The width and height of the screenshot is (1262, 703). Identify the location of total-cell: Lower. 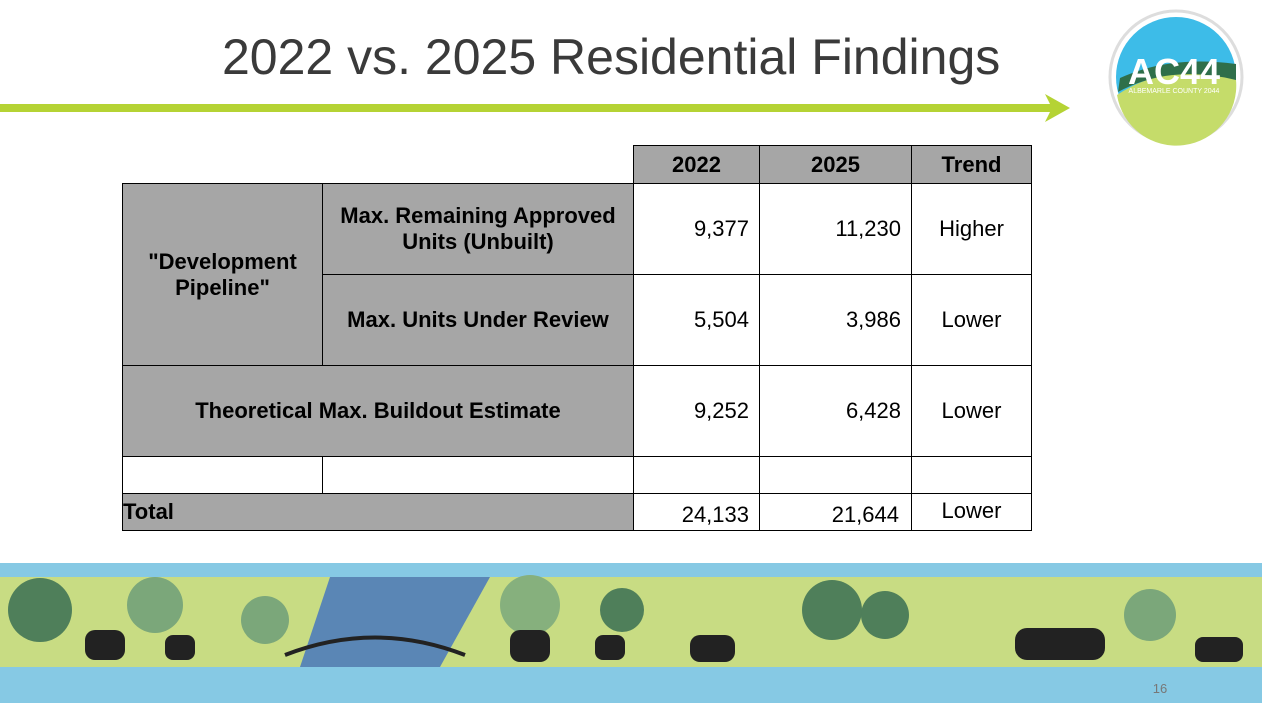
(971, 512).